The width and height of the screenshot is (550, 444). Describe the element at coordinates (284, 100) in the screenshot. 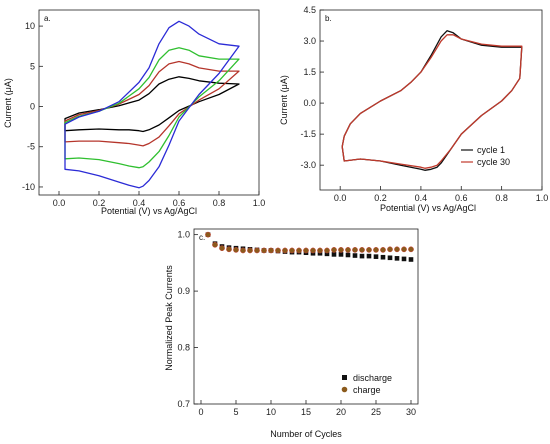

I see `y-axis-label-b: Current (μA)` at that location.